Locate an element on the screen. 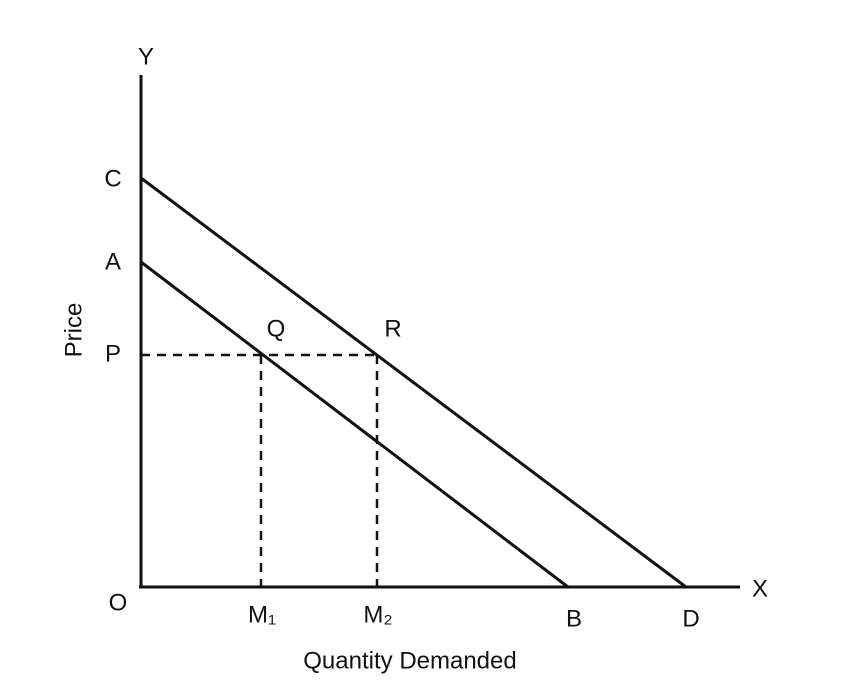  x-axis-label: Quantity Demanded is located at coordinates (409, 660).